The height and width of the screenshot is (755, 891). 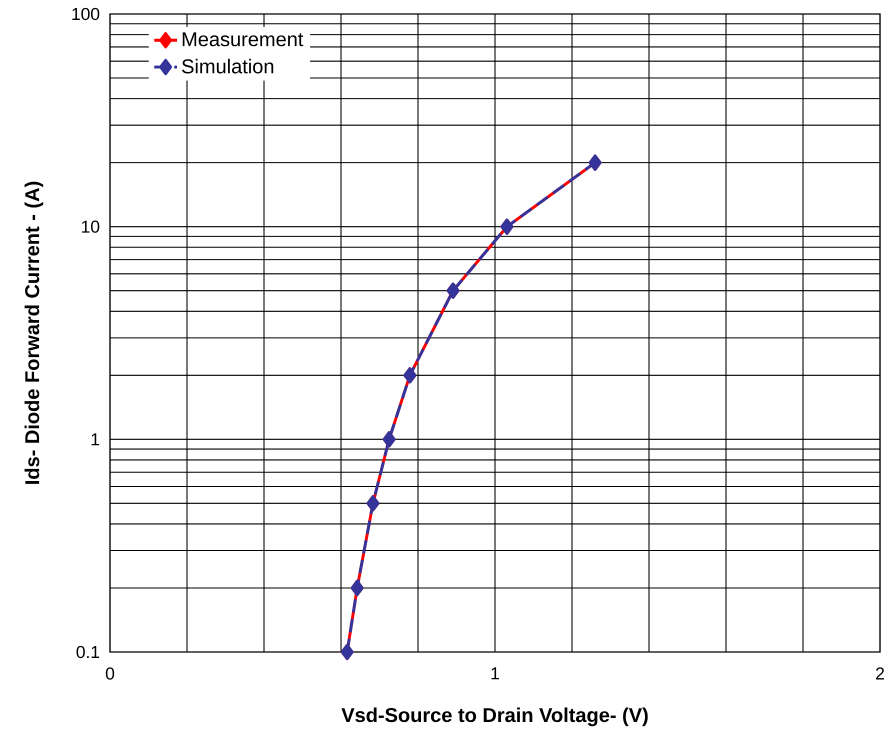 I want to click on legend-label: Simulation, so click(x=228, y=66).